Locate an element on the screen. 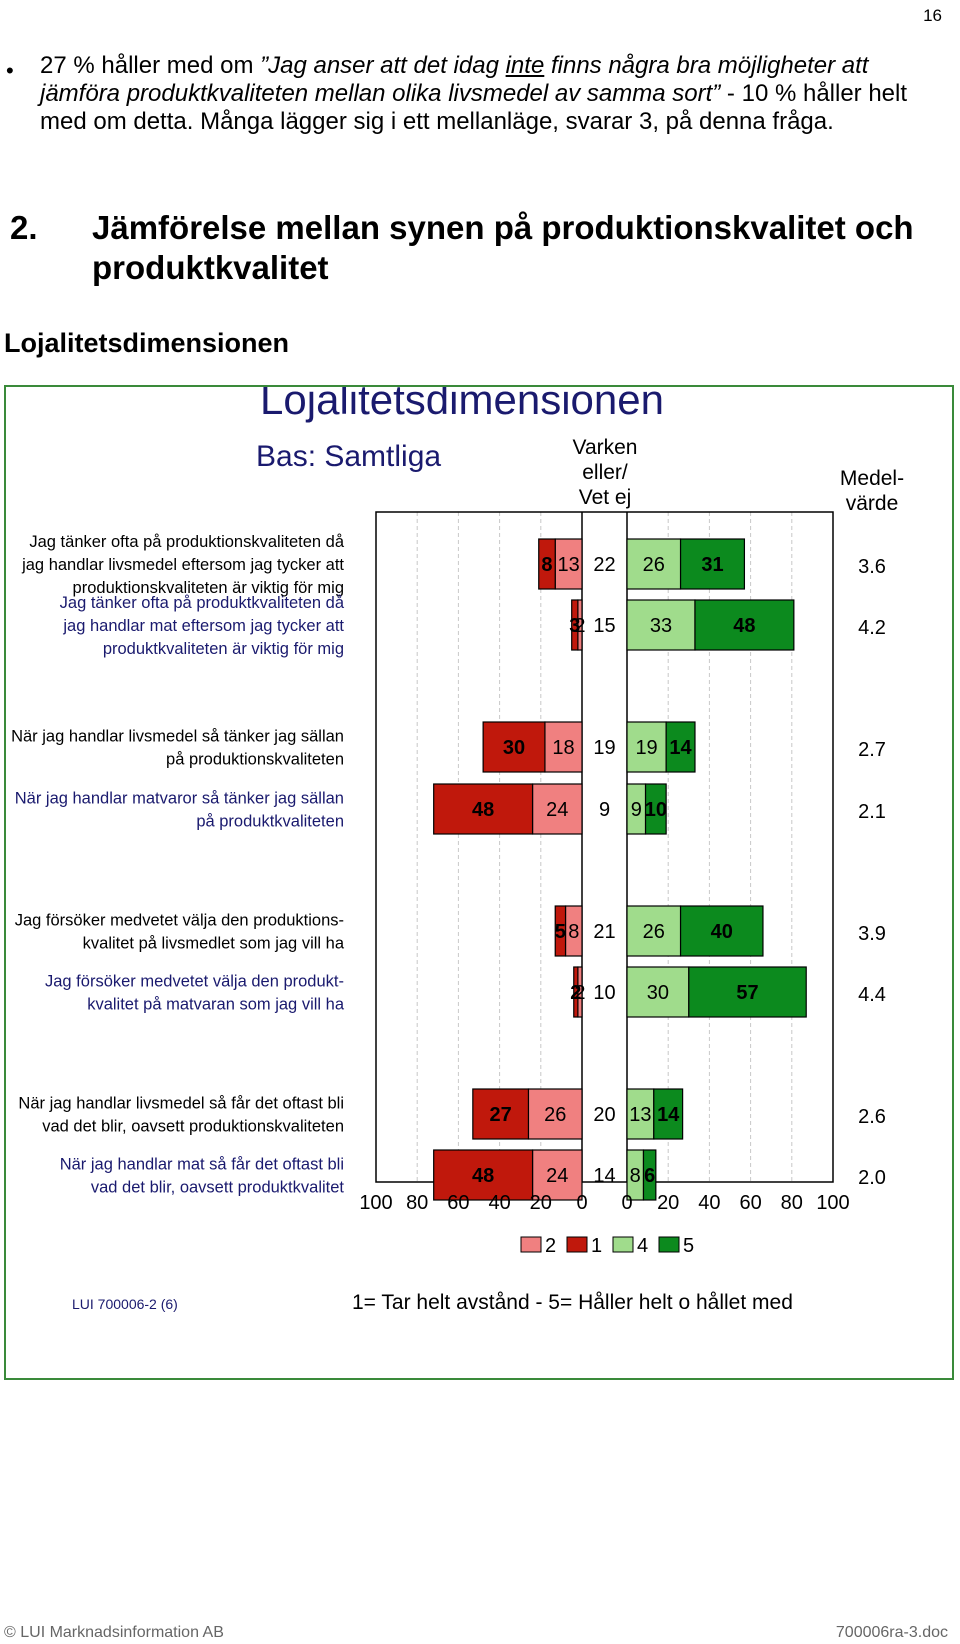 This screenshot has height=1644, width=960. label-row-0-rating-5: 31 is located at coordinates (712, 565).